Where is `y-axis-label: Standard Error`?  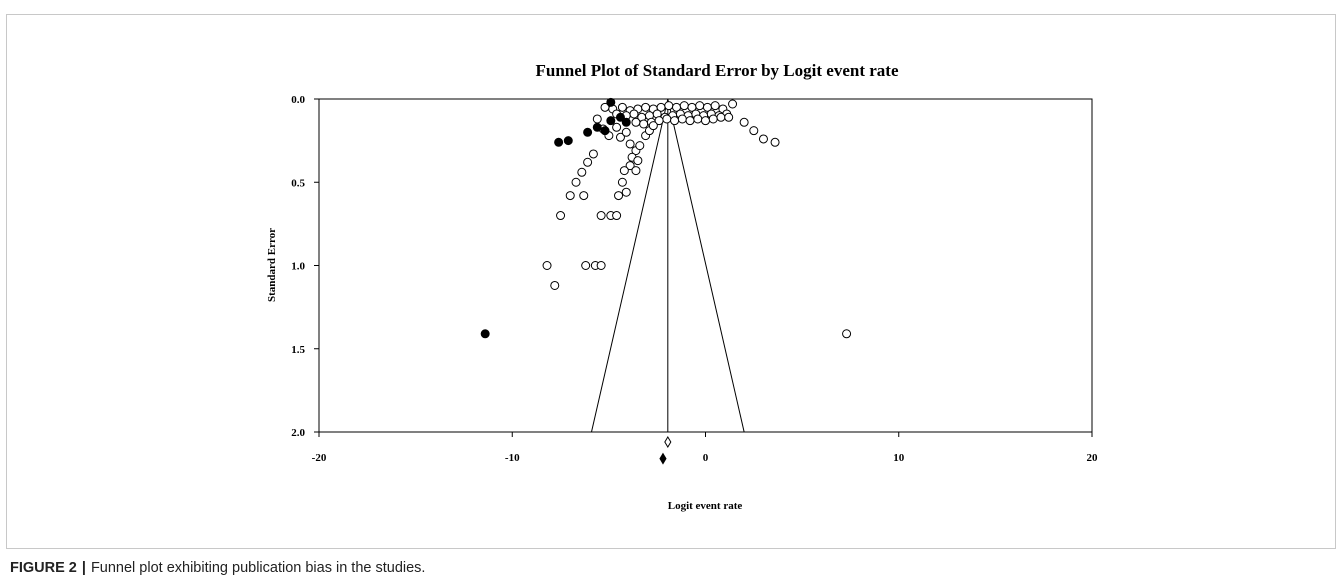 y-axis-label: Standard Error is located at coordinates (272, 265).